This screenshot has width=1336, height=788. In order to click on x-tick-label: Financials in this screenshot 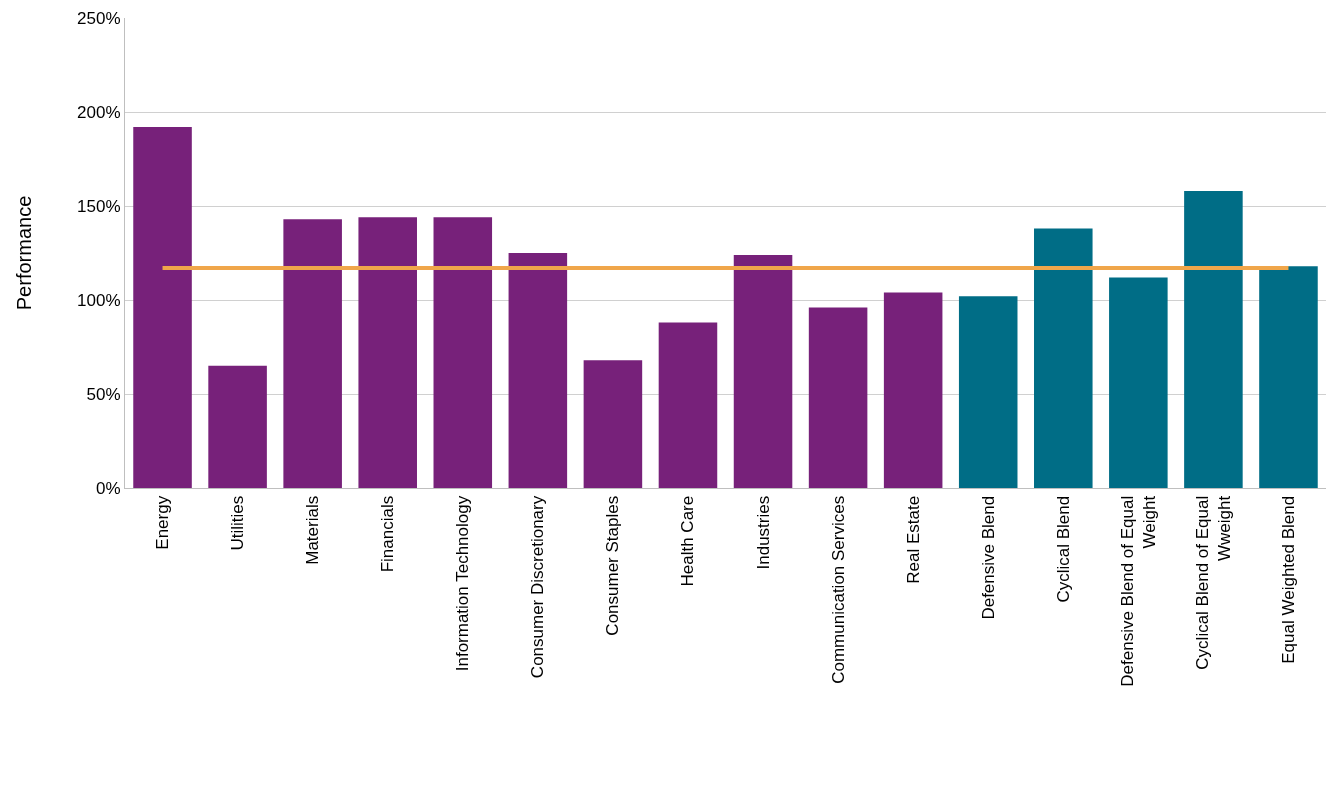, I will do `click(388, 534)`.